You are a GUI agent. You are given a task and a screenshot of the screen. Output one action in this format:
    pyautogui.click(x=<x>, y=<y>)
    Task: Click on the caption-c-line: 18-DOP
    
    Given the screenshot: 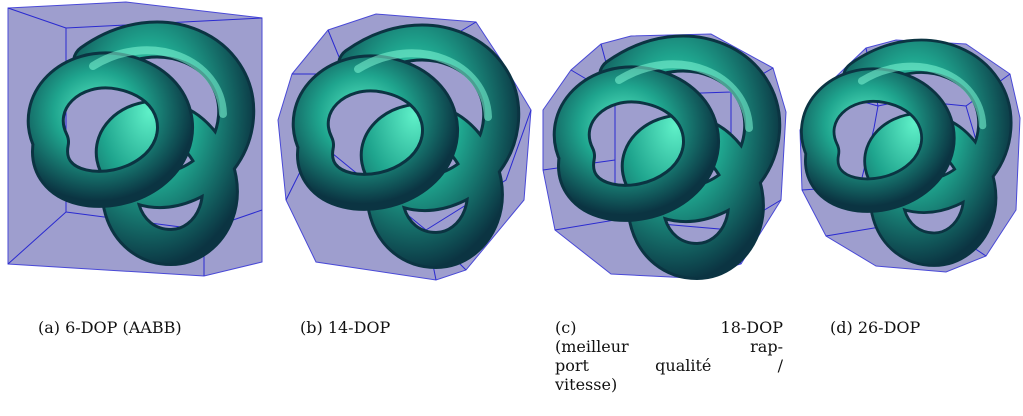 What is the action you would take?
    pyautogui.click(x=751, y=327)
    